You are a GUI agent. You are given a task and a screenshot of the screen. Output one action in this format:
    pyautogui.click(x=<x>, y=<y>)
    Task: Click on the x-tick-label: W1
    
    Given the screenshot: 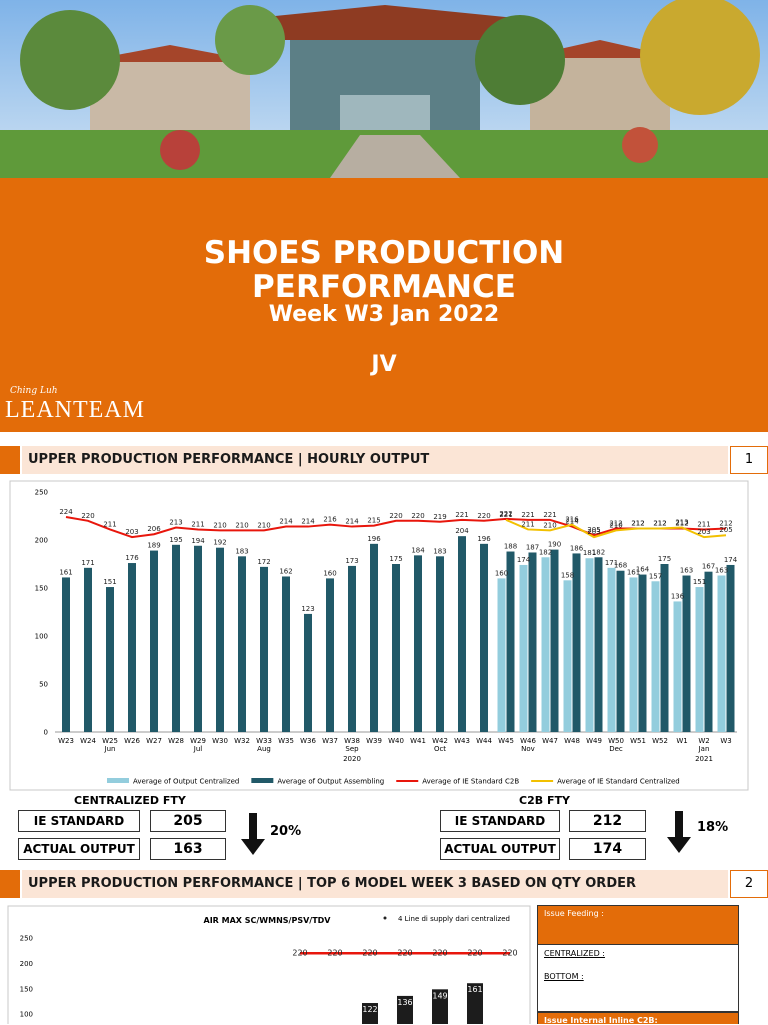 What is the action you would take?
    pyautogui.click(x=681, y=741)
    